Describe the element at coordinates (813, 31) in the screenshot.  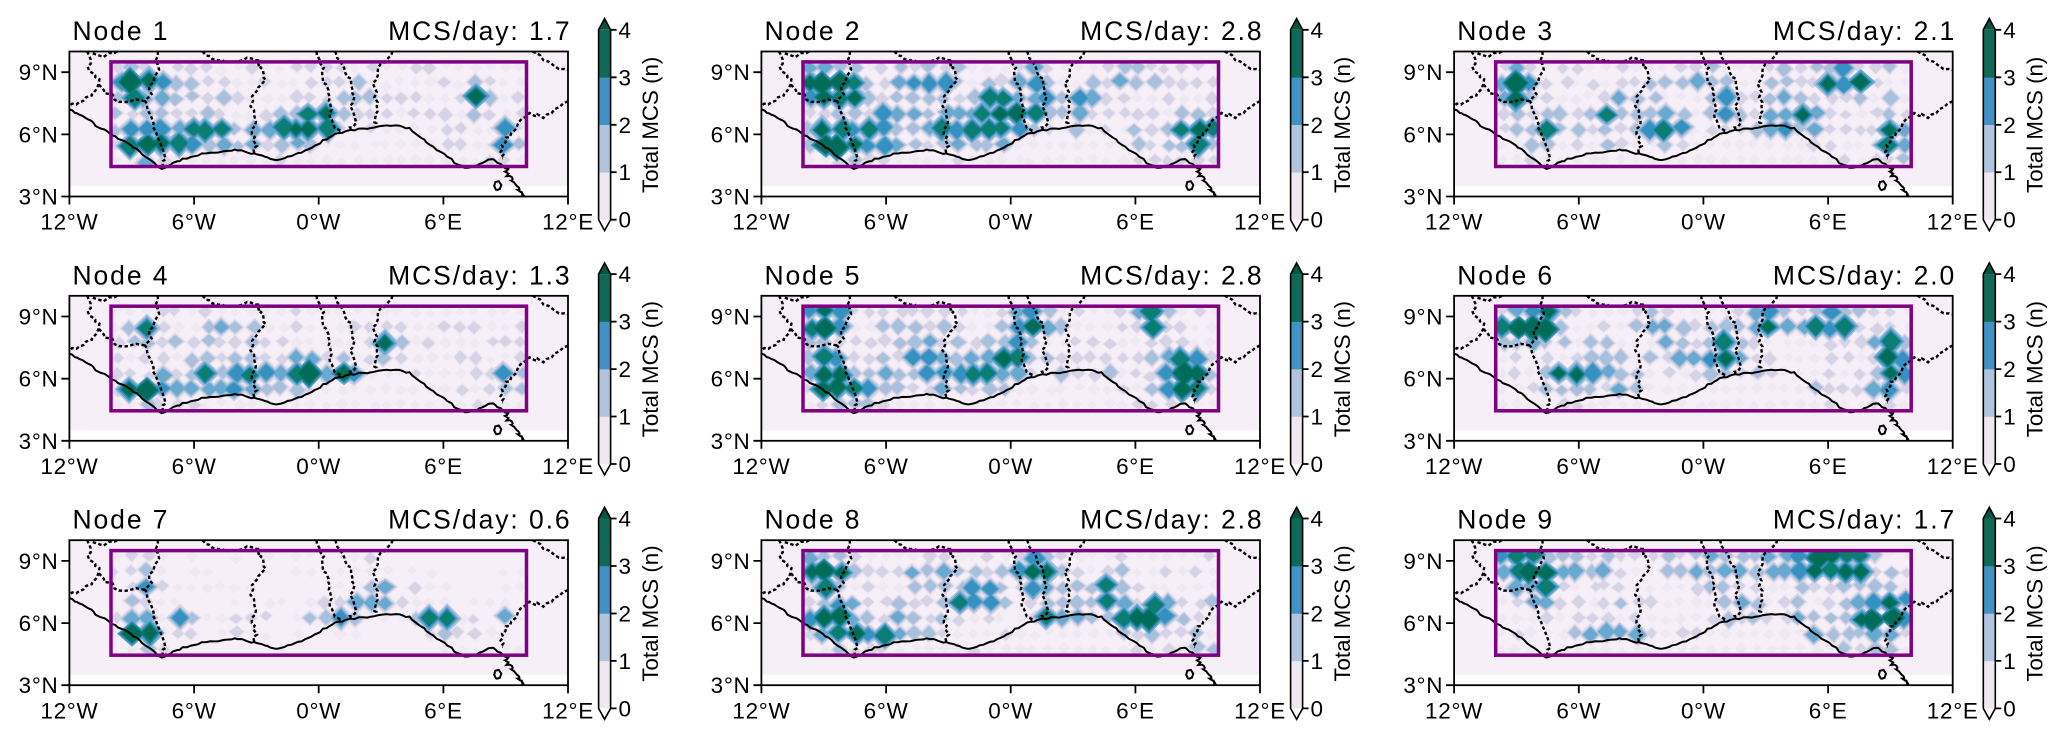
I see `svg-text: Node 2` at that location.